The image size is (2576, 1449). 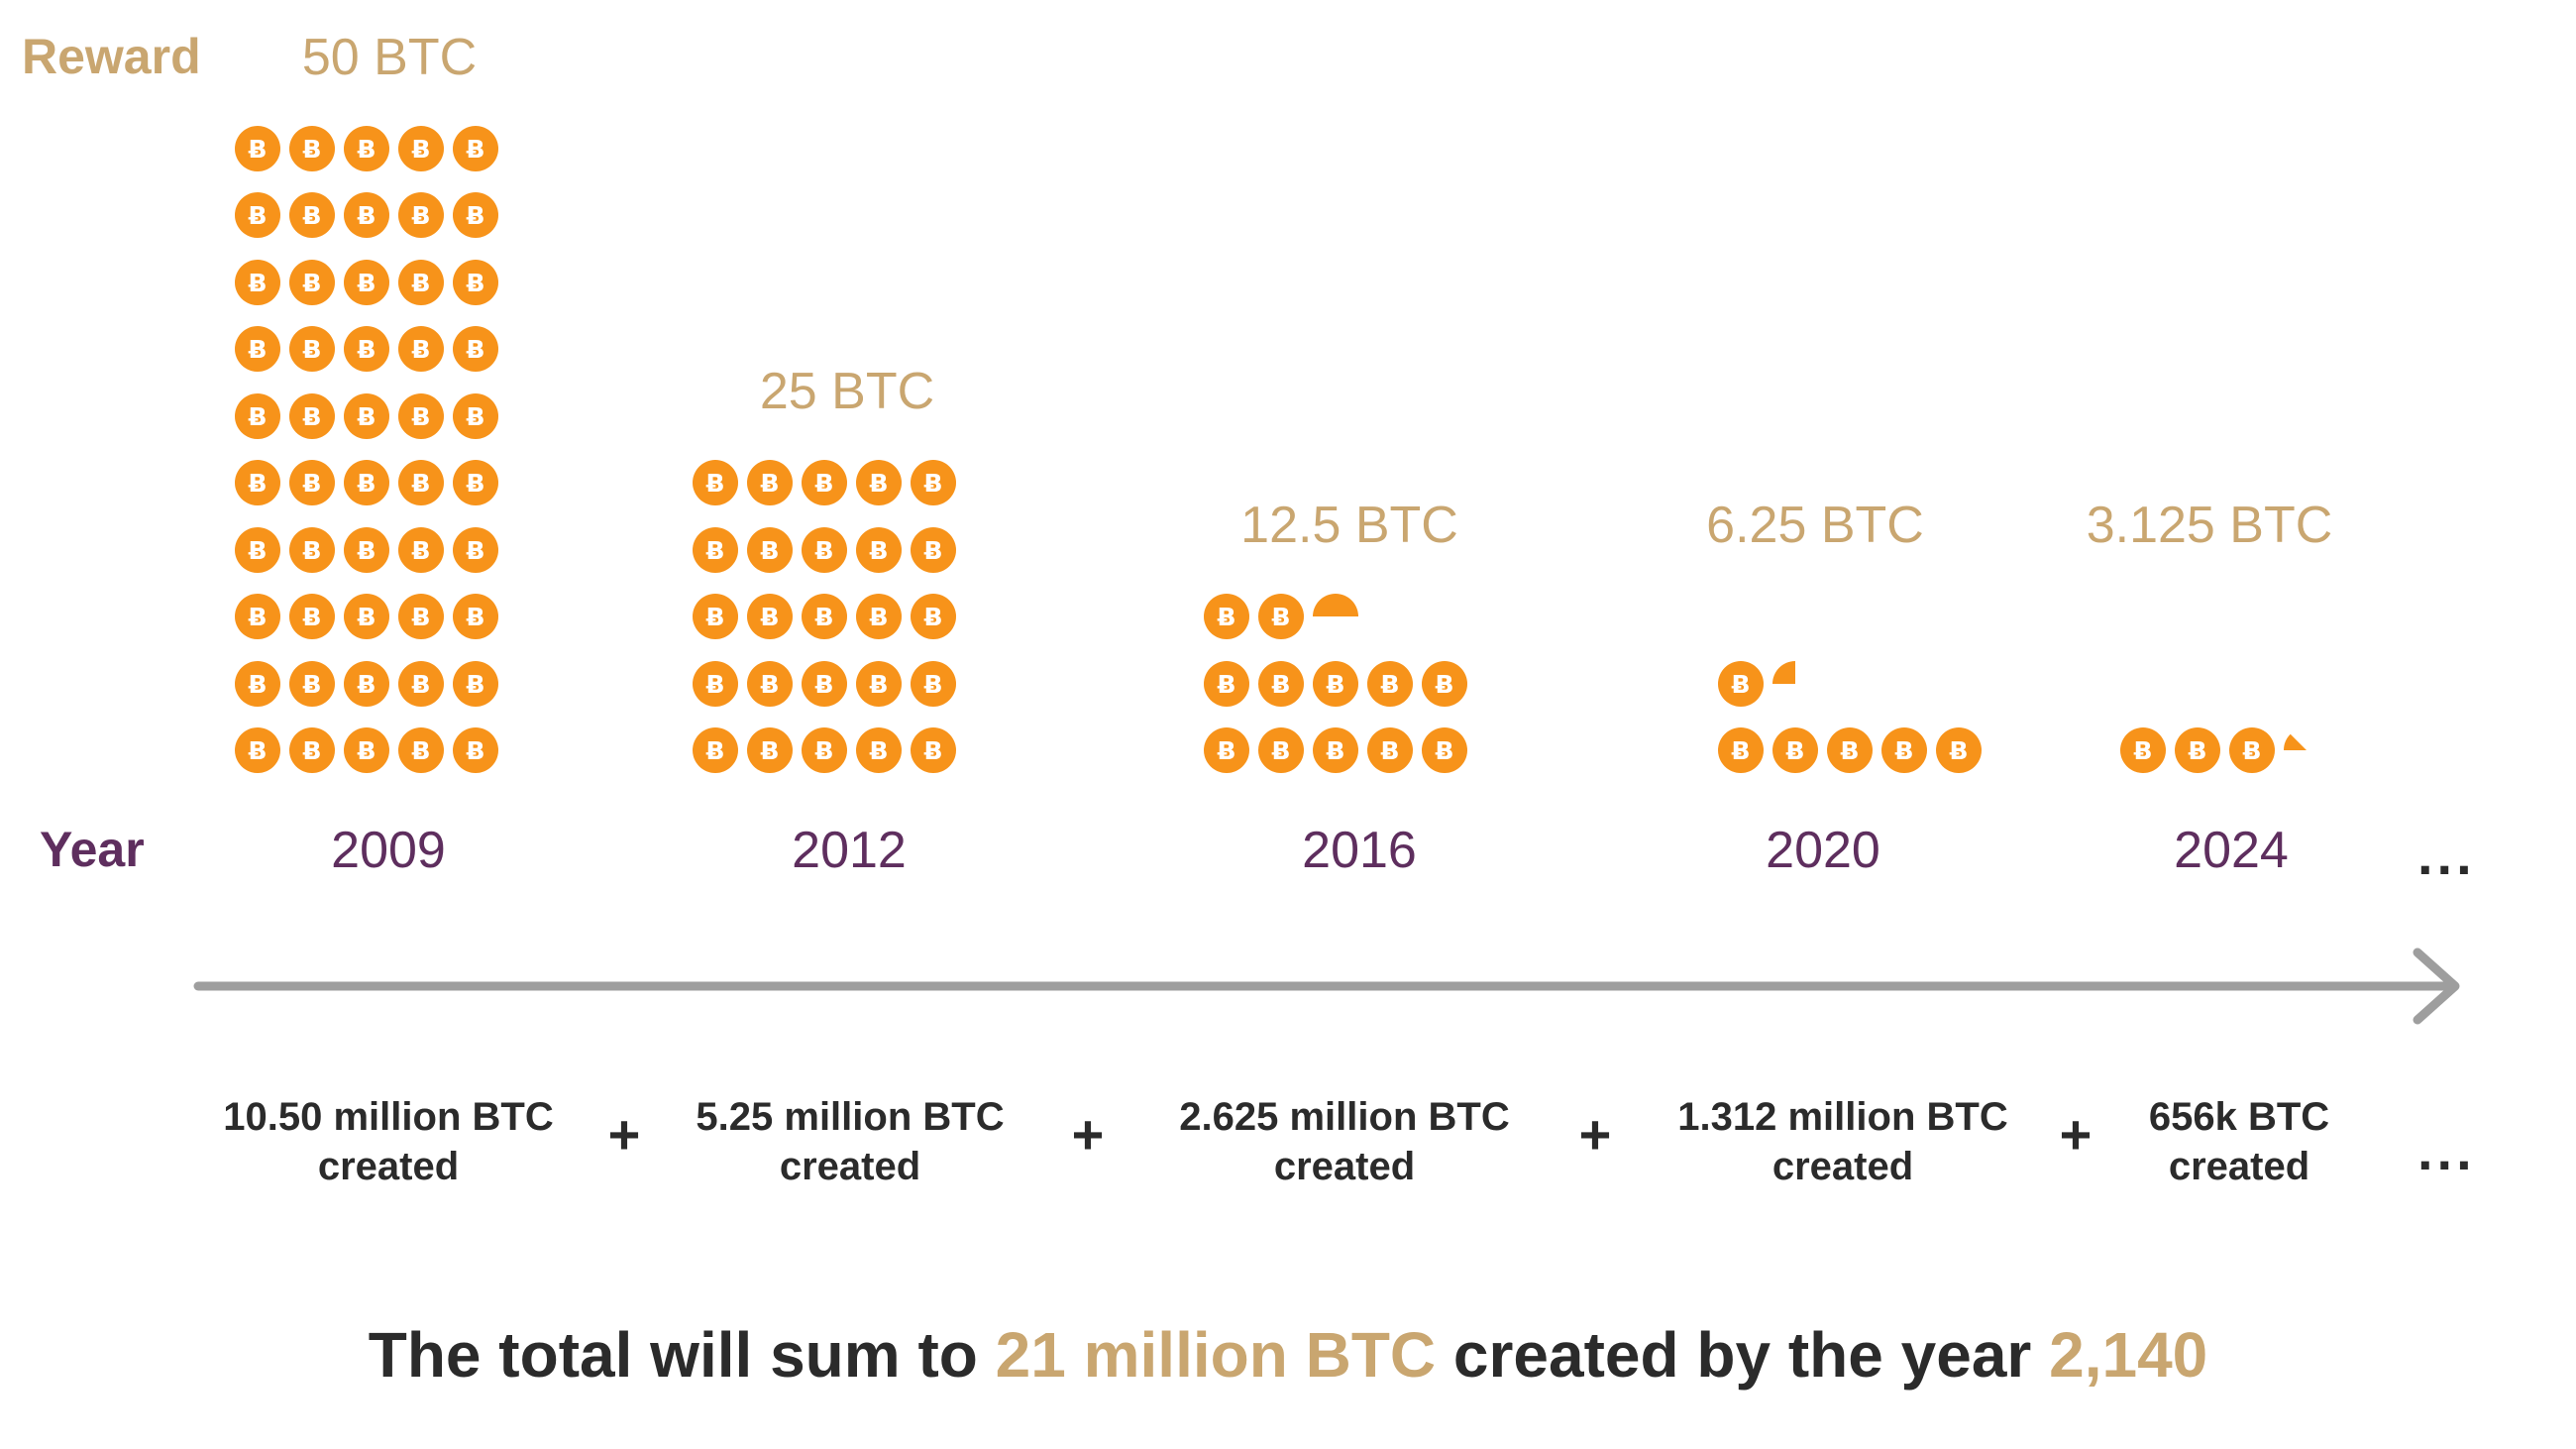 I want to click on plus-sign: +, so click(x=624, y=1134).